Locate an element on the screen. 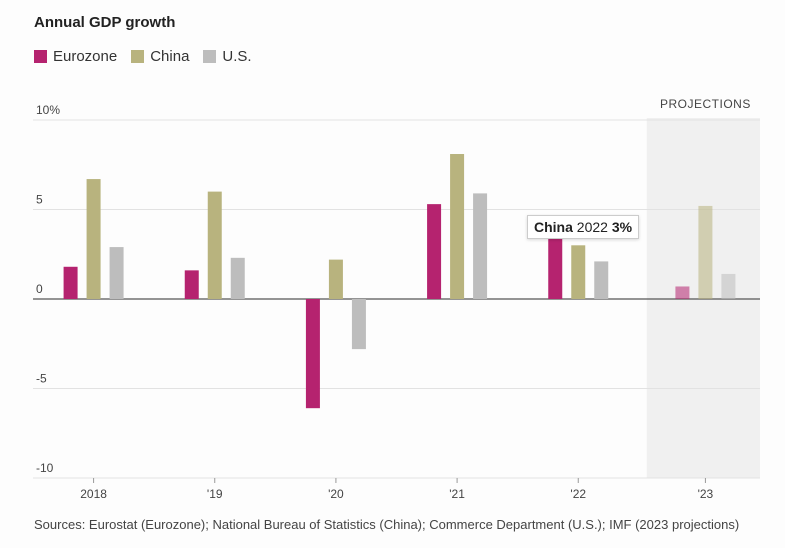  y-tick-label: -10 is located at coordinates (45, 468).